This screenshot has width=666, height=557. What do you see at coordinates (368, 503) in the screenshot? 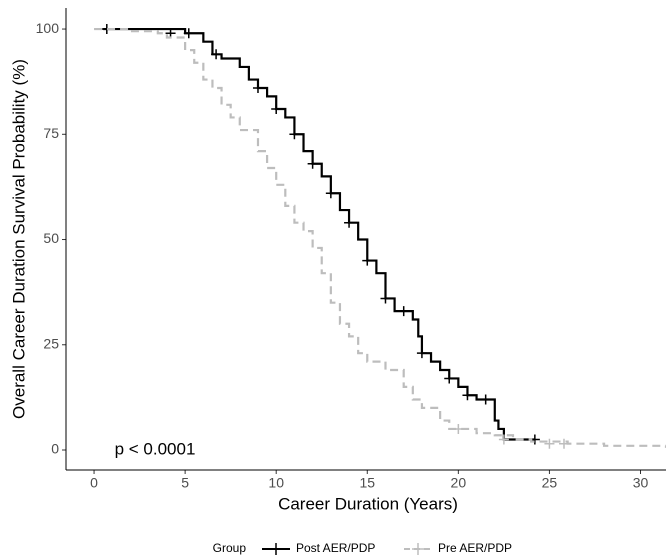
I see `x-axis-label: Career Duration (Years)` at bounding box center [368, 503].